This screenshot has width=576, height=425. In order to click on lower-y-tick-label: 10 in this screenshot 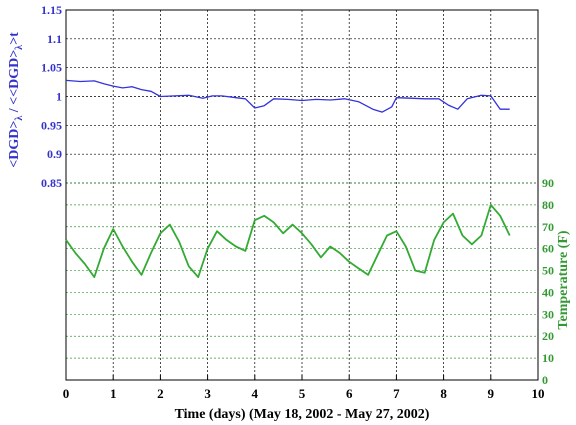, I will do `click(548, 358)`.